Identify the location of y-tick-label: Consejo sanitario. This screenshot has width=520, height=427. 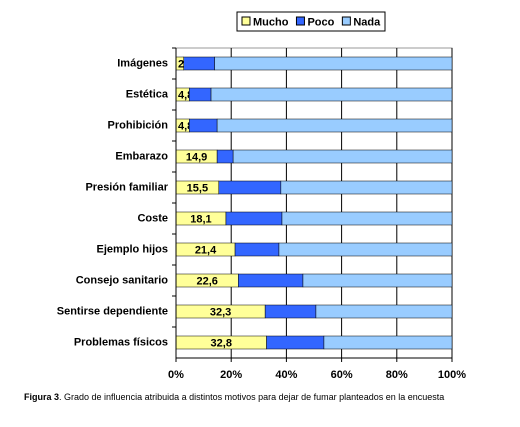
(122, 280).